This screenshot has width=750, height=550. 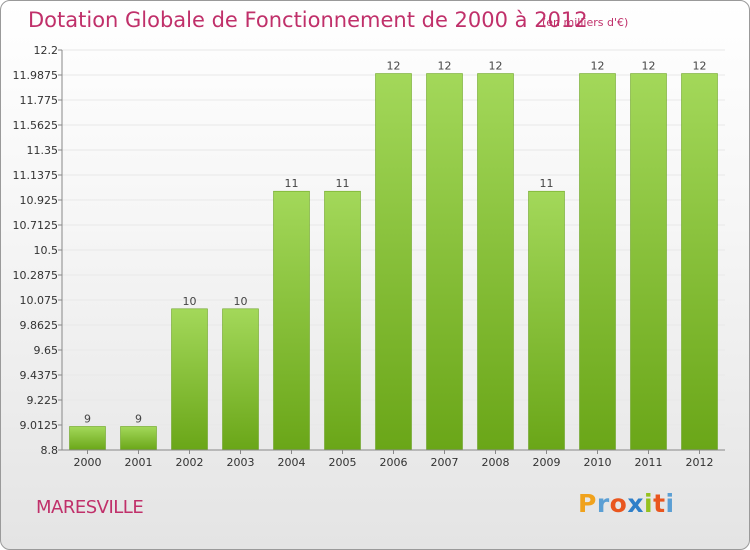 What do you see at coordinates (394, 462) in the screenshot?
I see `x-tick-label: 2006` at bounding box center [394, 462].